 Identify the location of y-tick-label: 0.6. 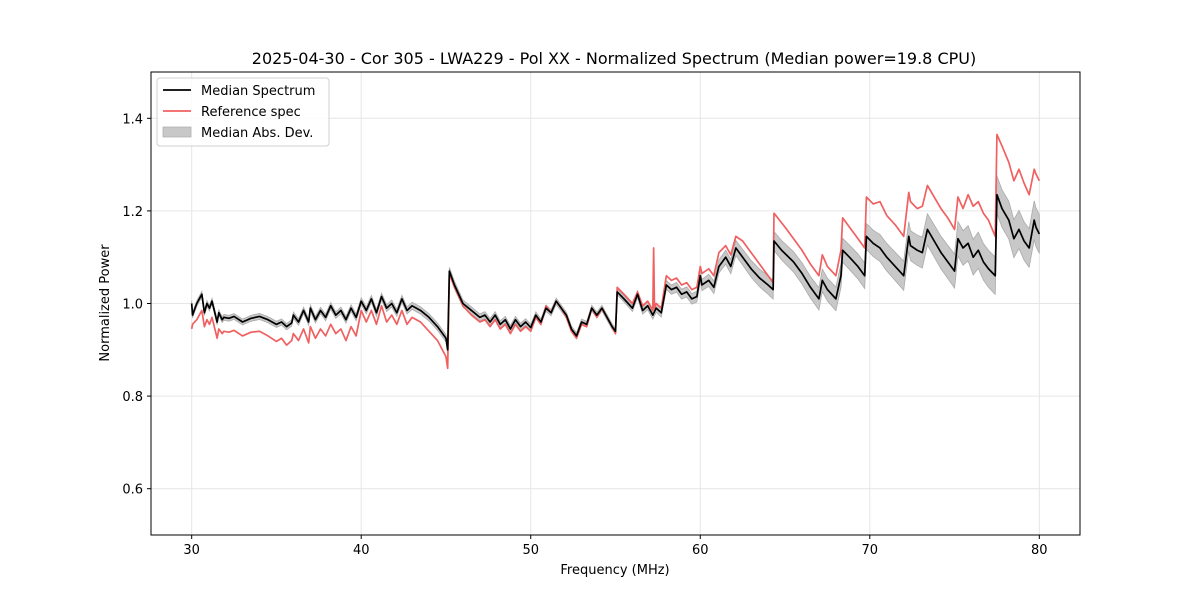
(132, 490).